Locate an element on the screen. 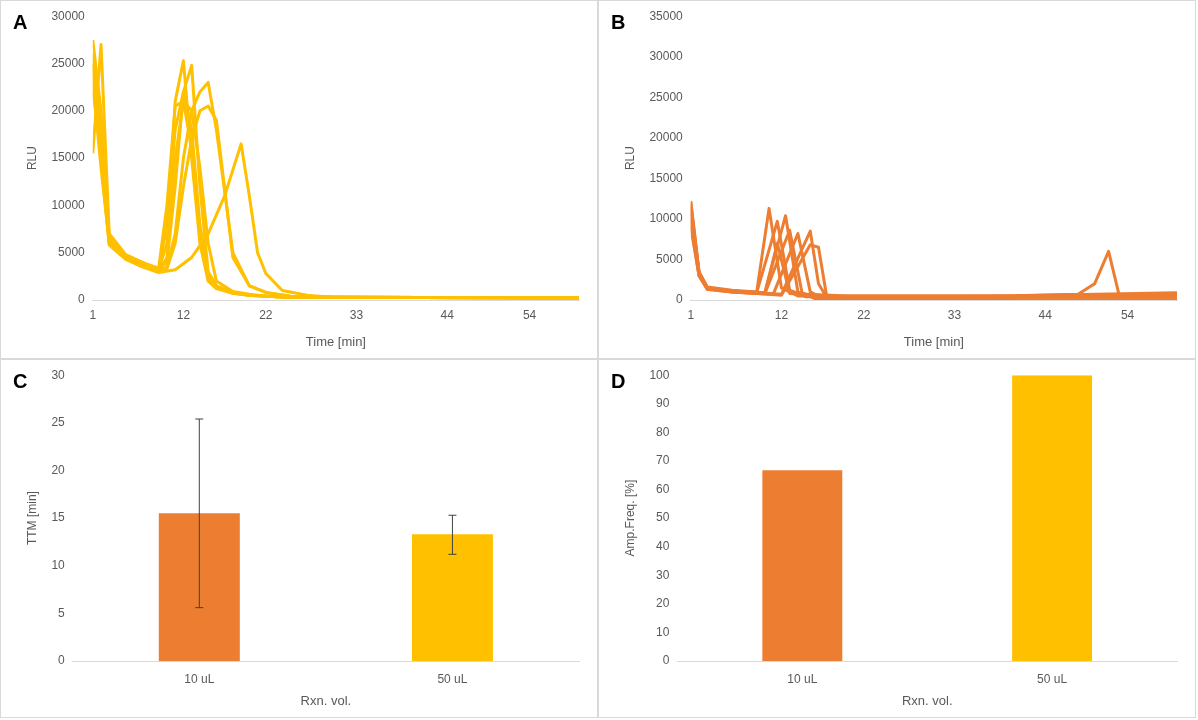 The image size is (1198, 720). y-tick-label: 60 is located at coordinates (663, 488).